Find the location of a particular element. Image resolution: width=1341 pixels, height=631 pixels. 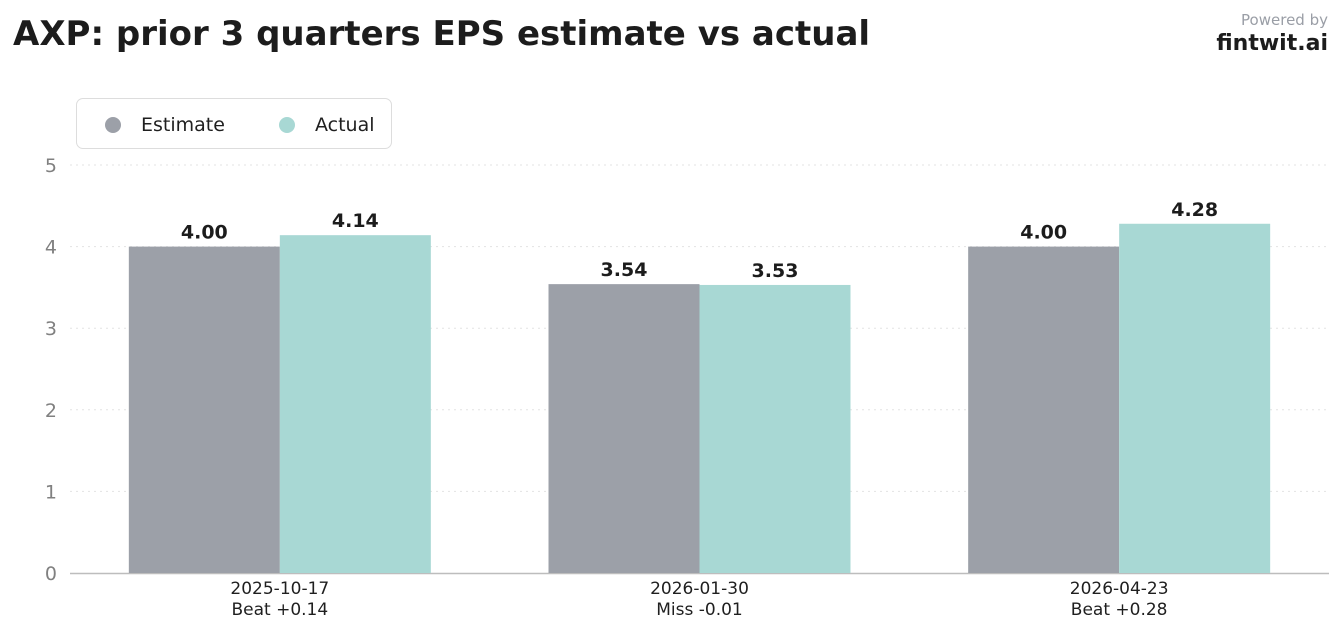

bar-value-label: 3.53 is located at coordinates (775, 271).